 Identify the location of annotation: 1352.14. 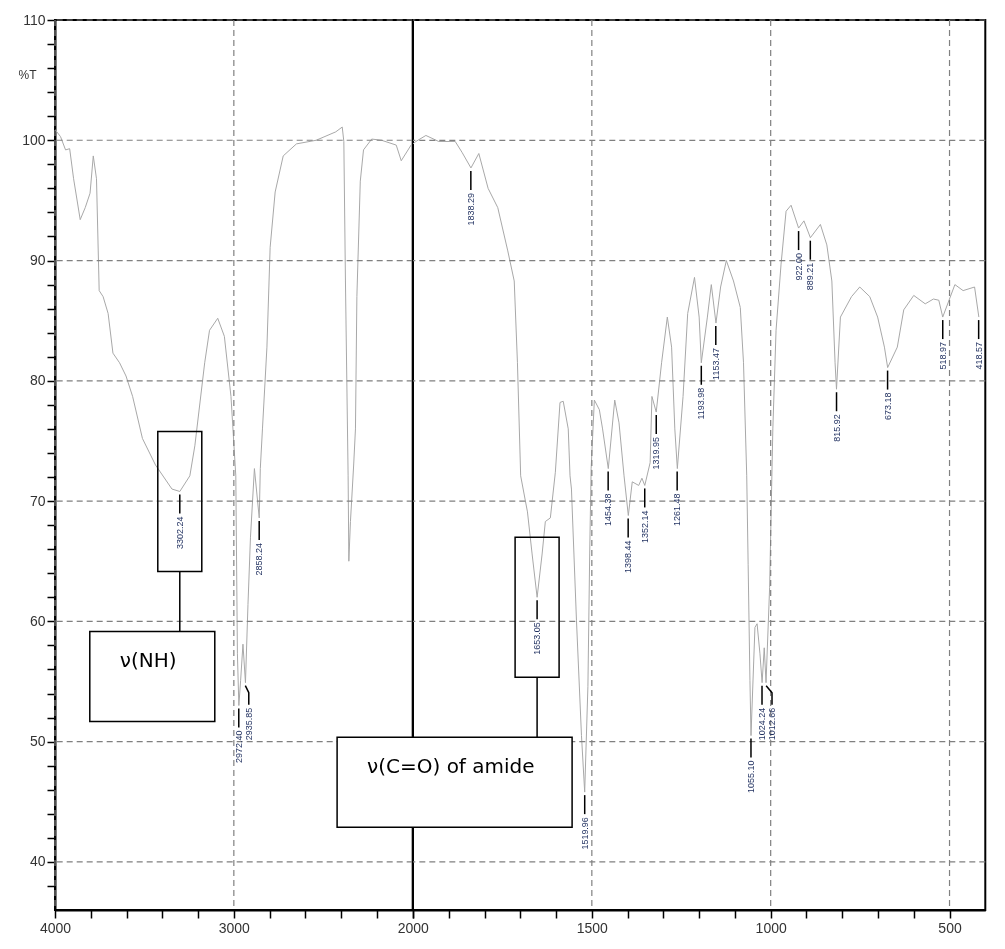
(644, 526).